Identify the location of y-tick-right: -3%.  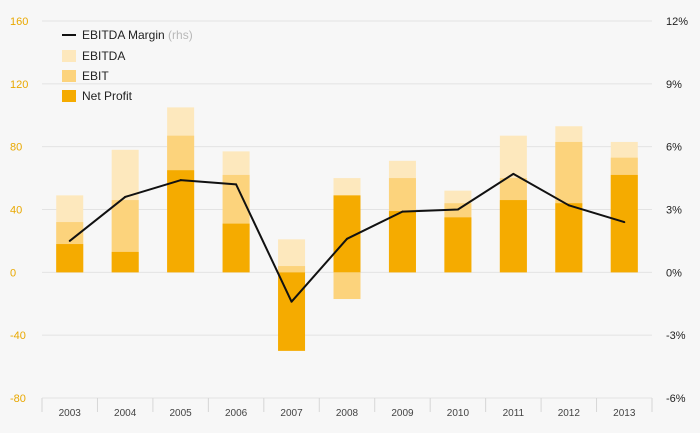
(676, 336).